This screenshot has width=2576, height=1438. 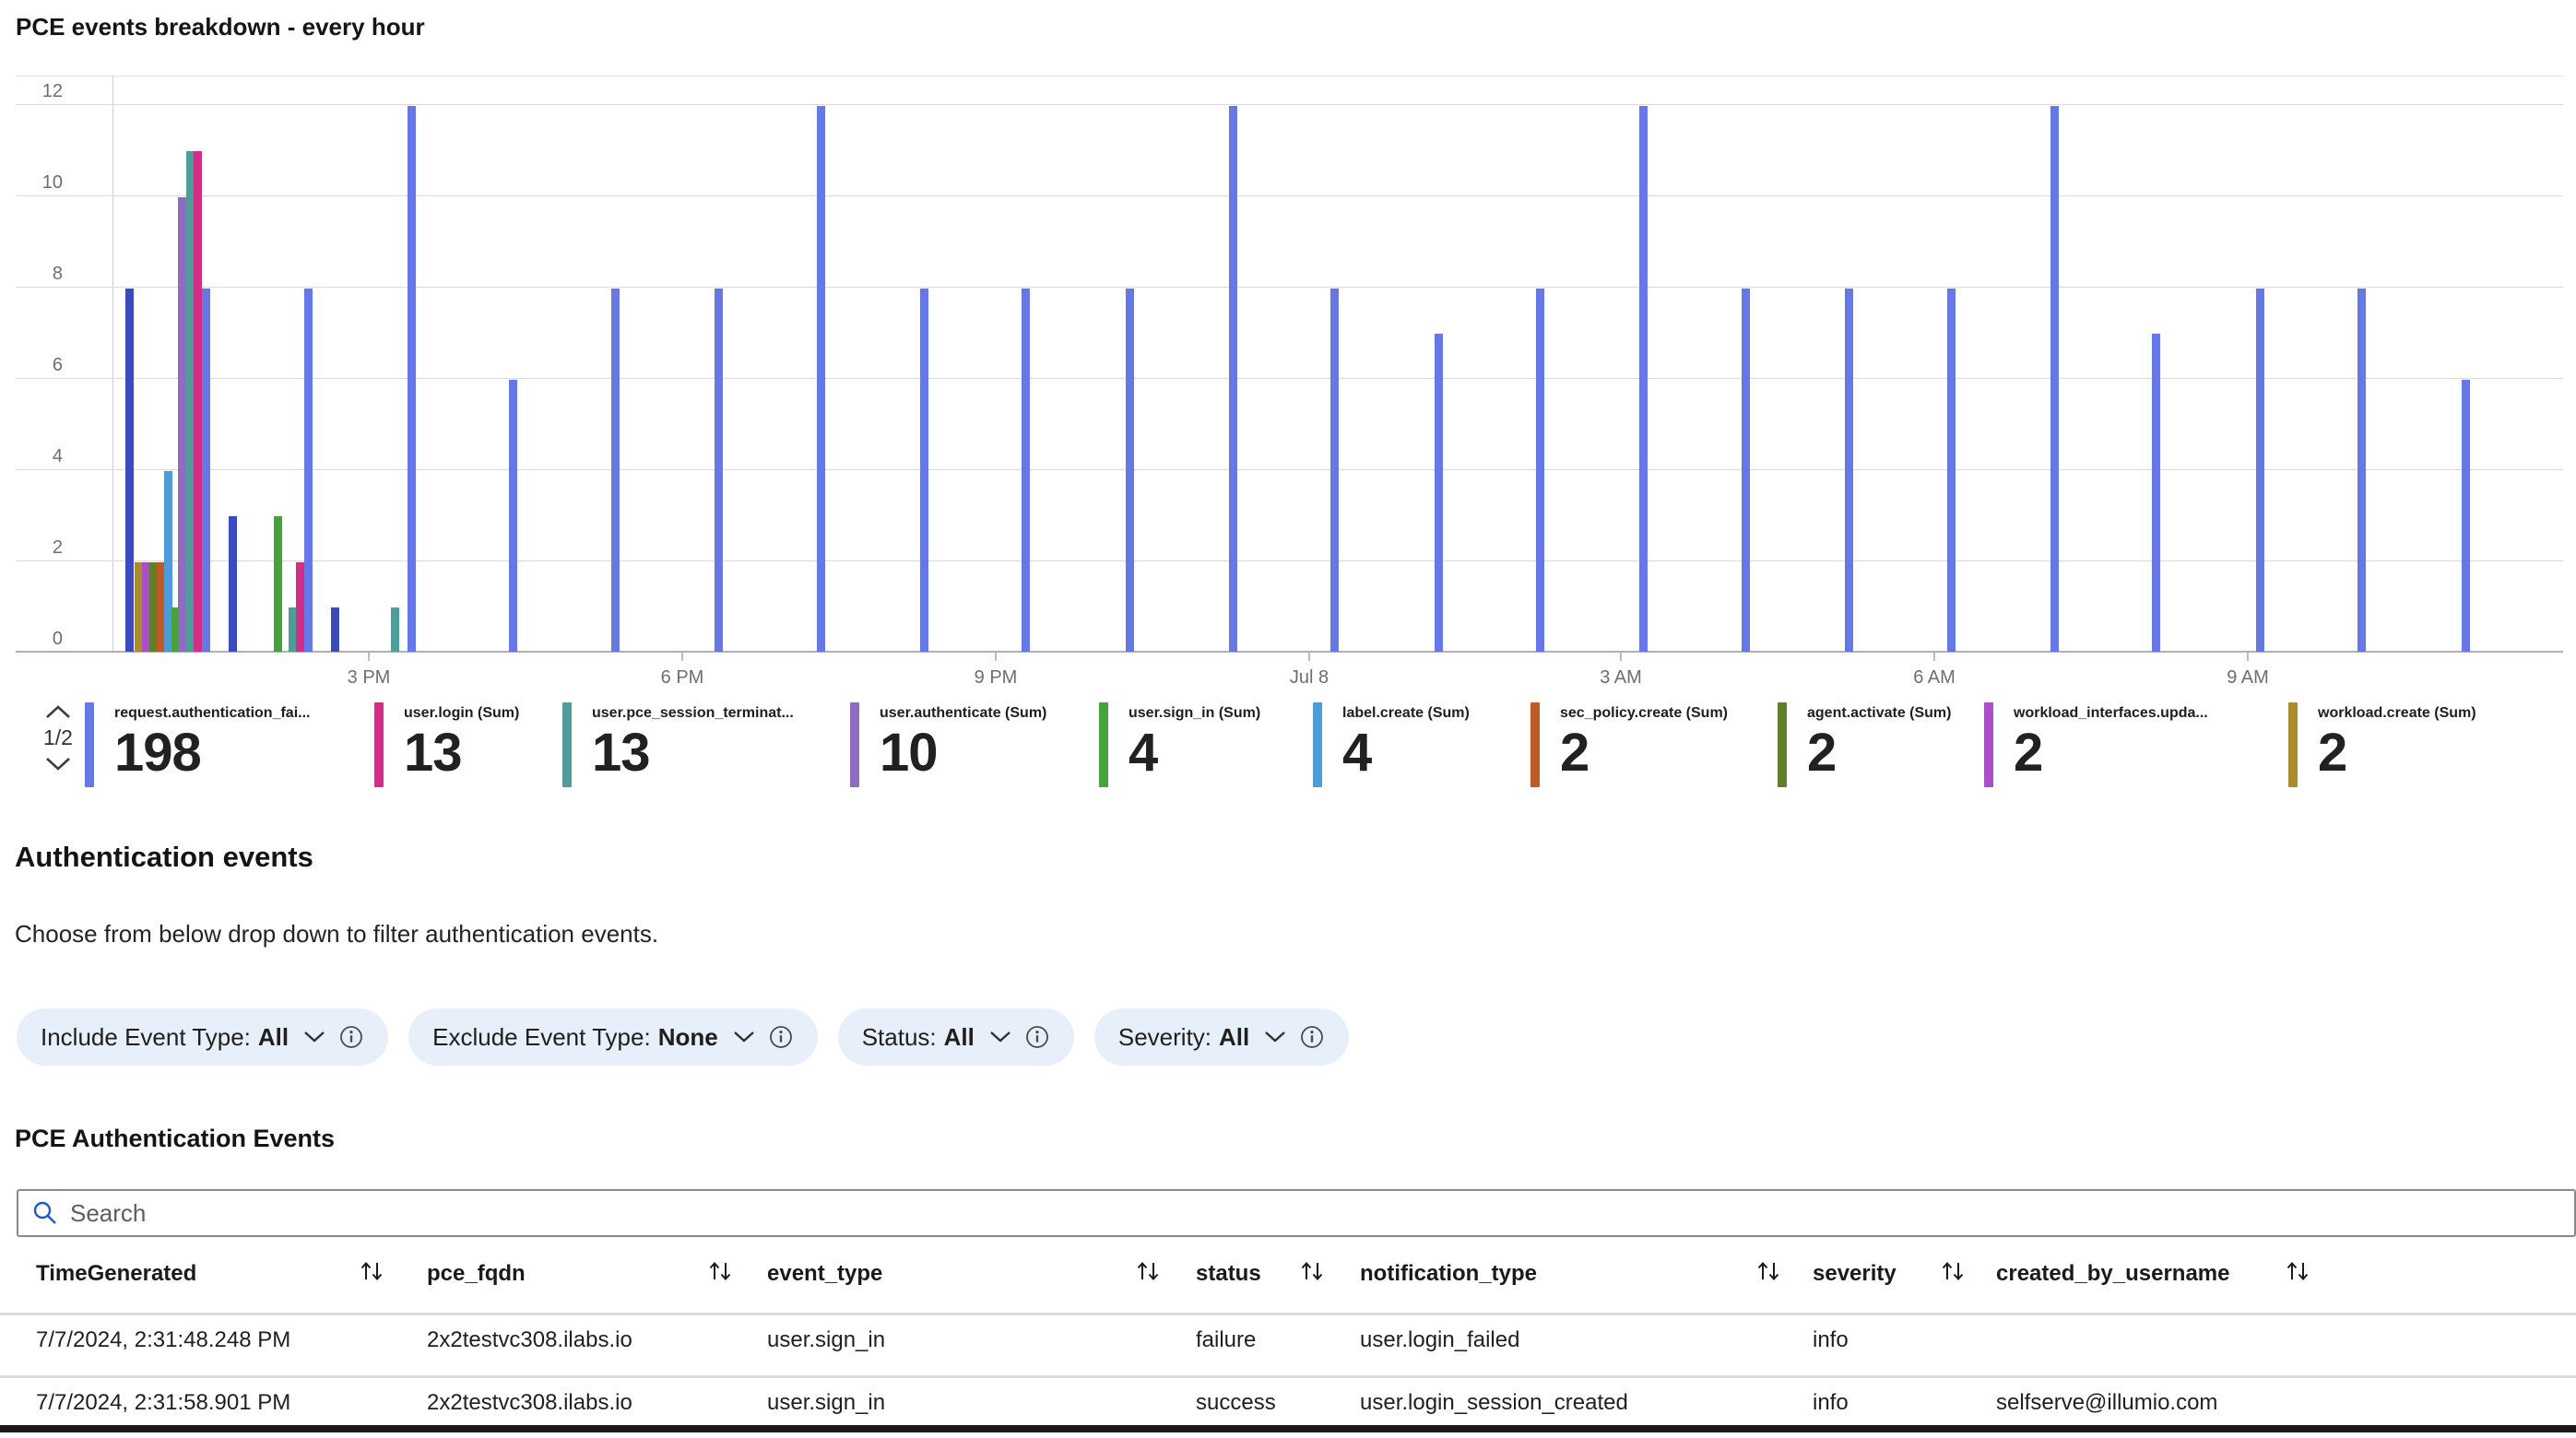 I want to click on filter-pill-severity: Severity: All, so click(x=1221, y=1037).